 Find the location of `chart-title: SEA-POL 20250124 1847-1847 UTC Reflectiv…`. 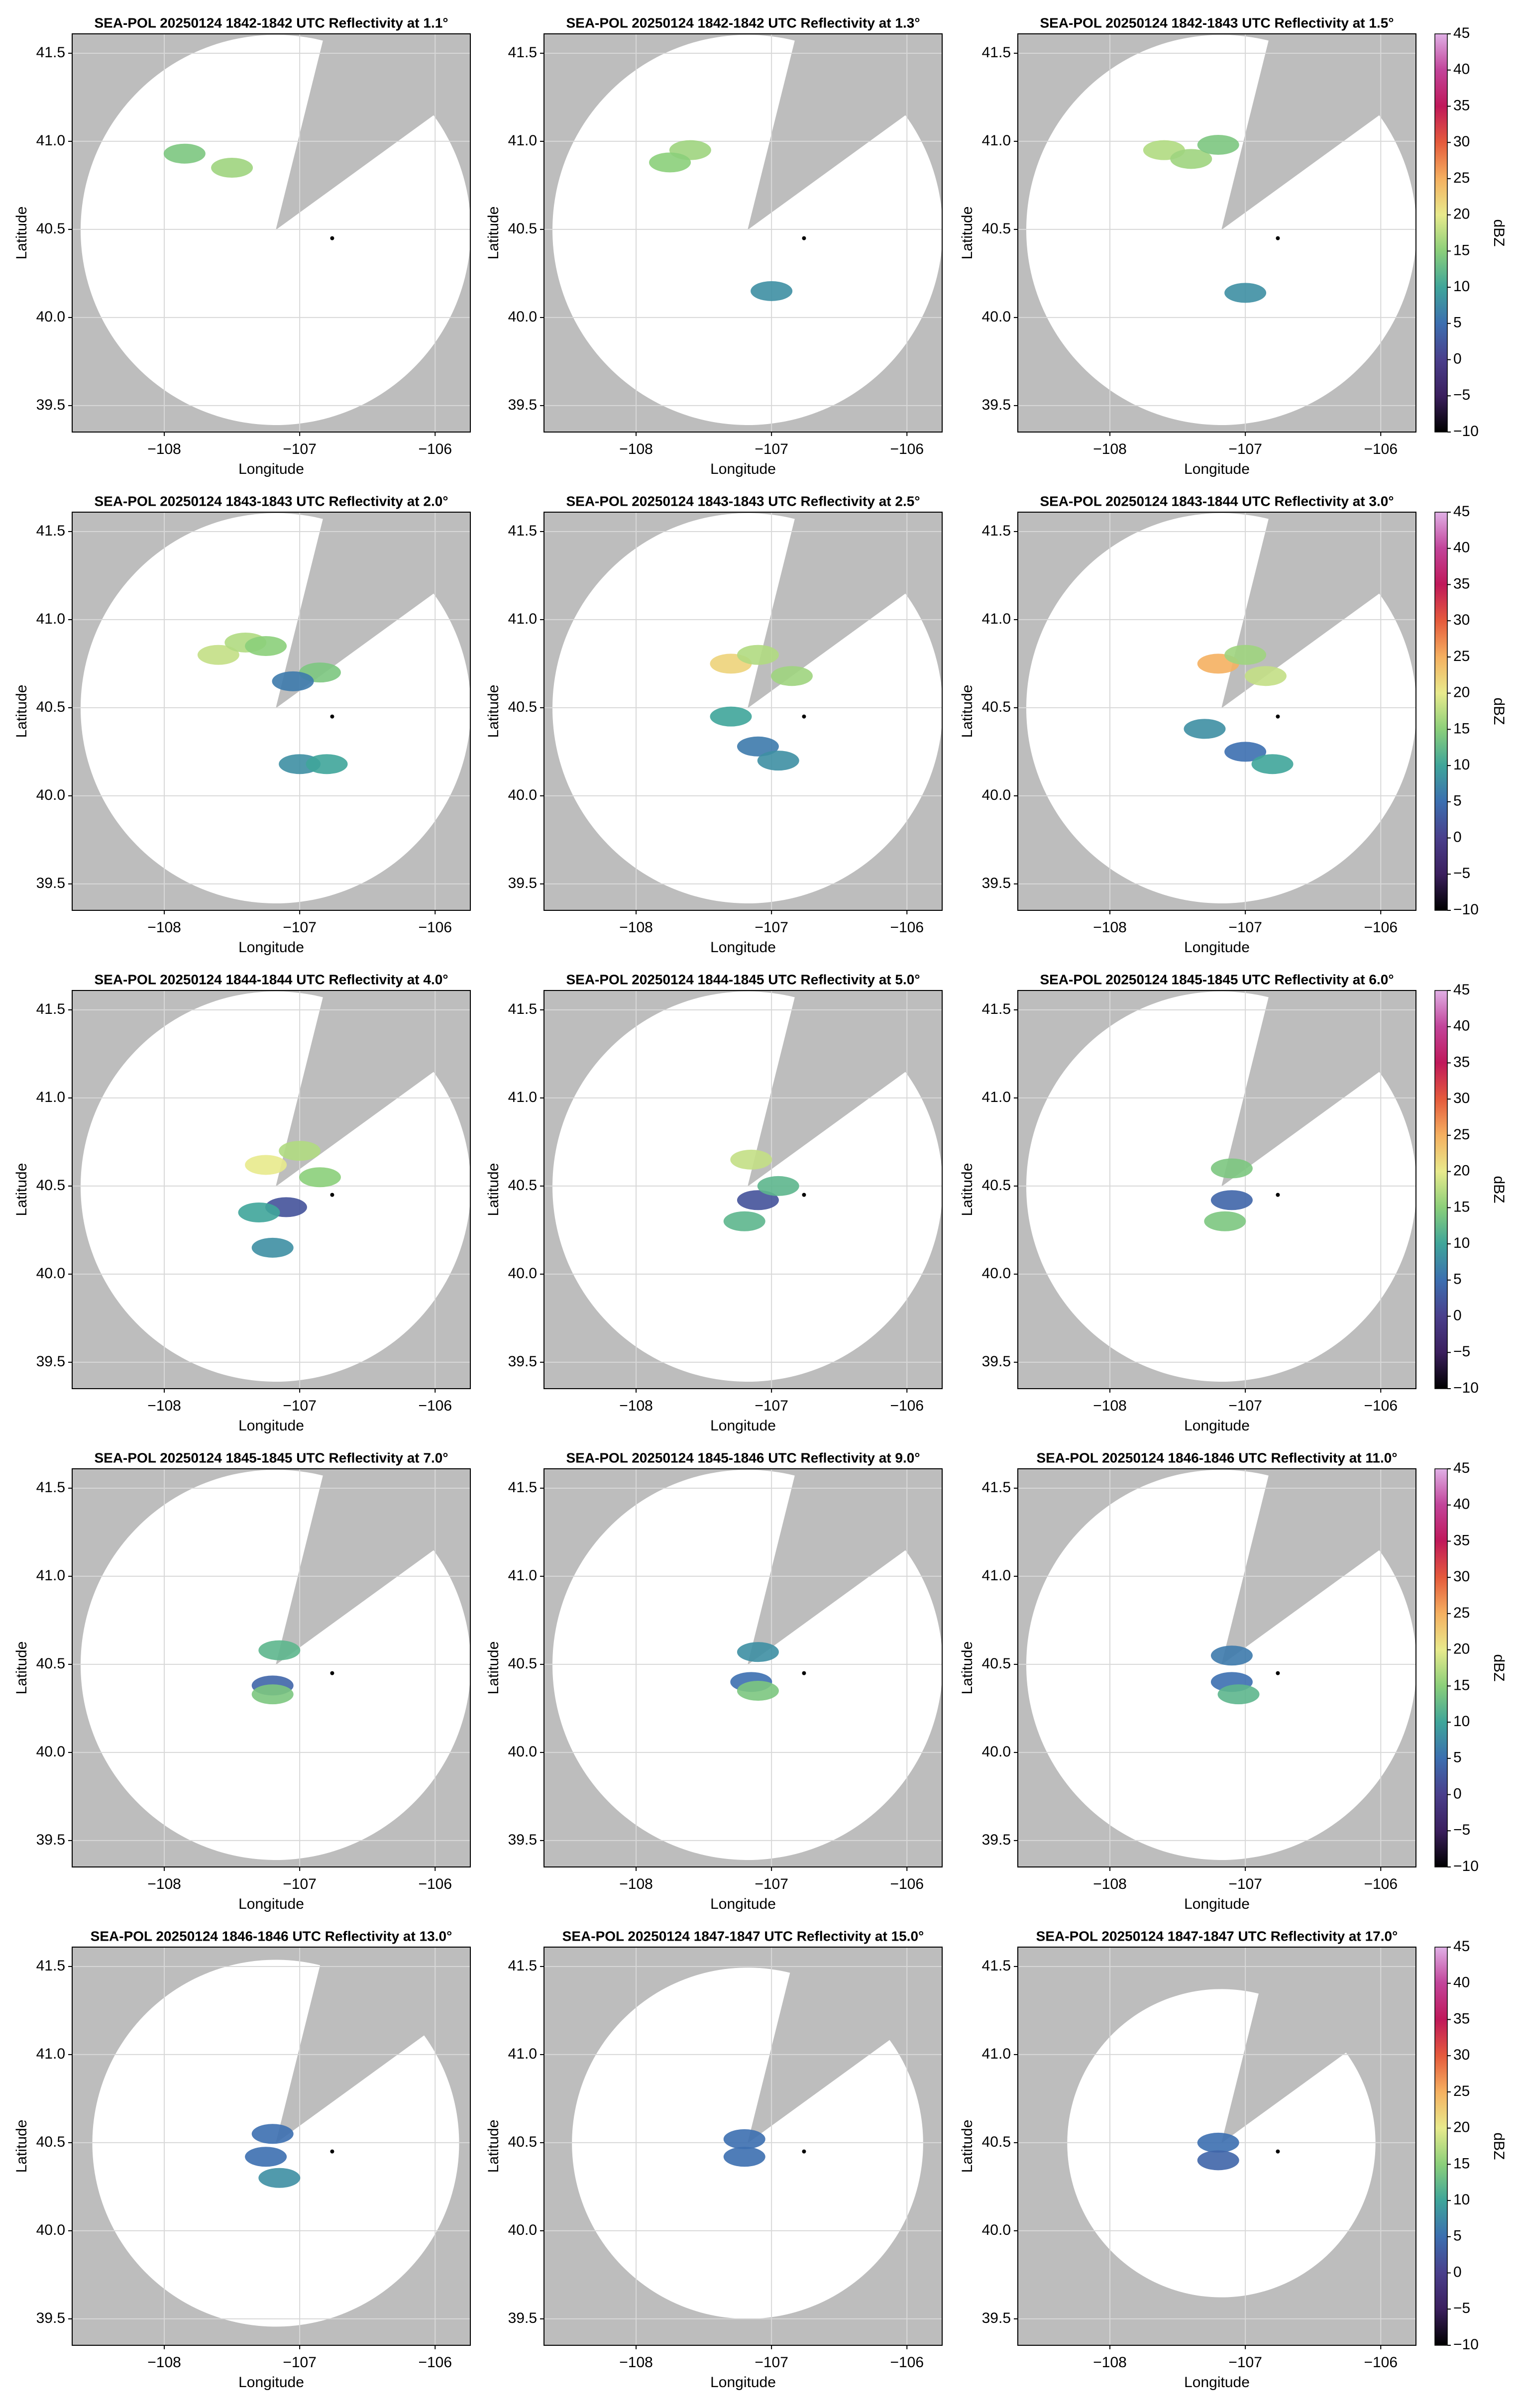

chart-title: SEA-POL 20250124 1847-1847 UTC Reflectiv… is located at coordinates (1217, 1936).